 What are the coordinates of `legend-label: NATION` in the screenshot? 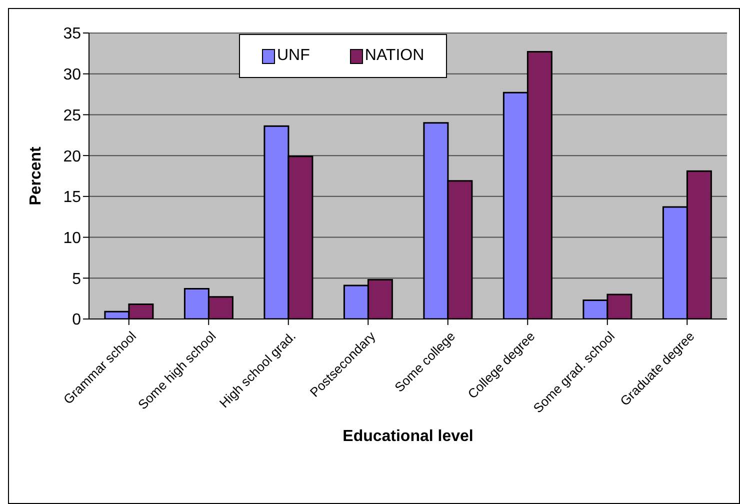 It's located at (394, 56).